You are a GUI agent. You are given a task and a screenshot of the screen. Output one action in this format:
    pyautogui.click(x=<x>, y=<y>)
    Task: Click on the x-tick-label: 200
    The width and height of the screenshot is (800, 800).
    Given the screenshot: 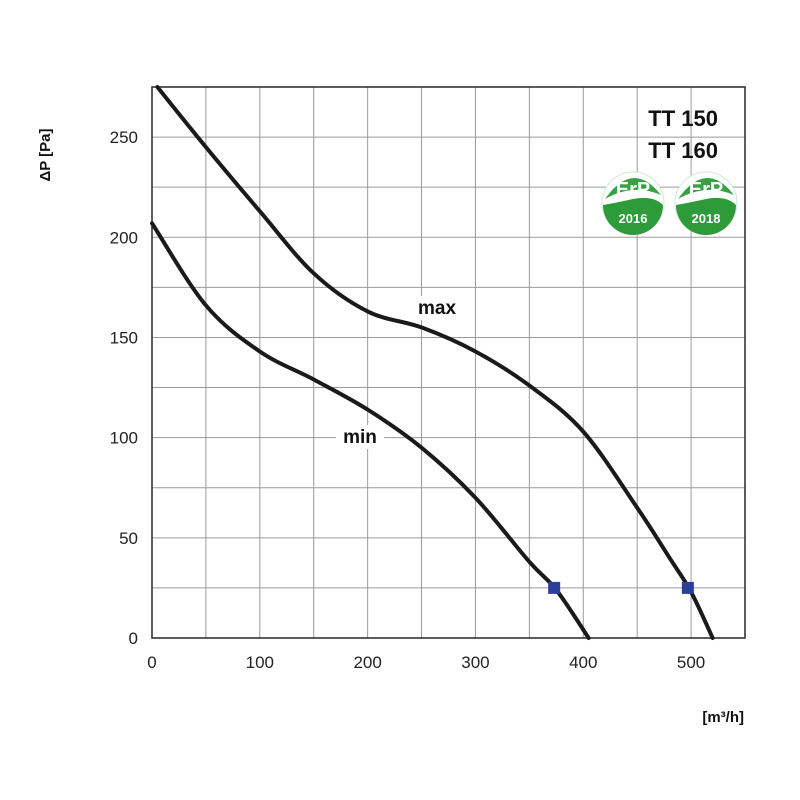 What is the action you would take?
    pyautogui.click(x=367, y=662)
    